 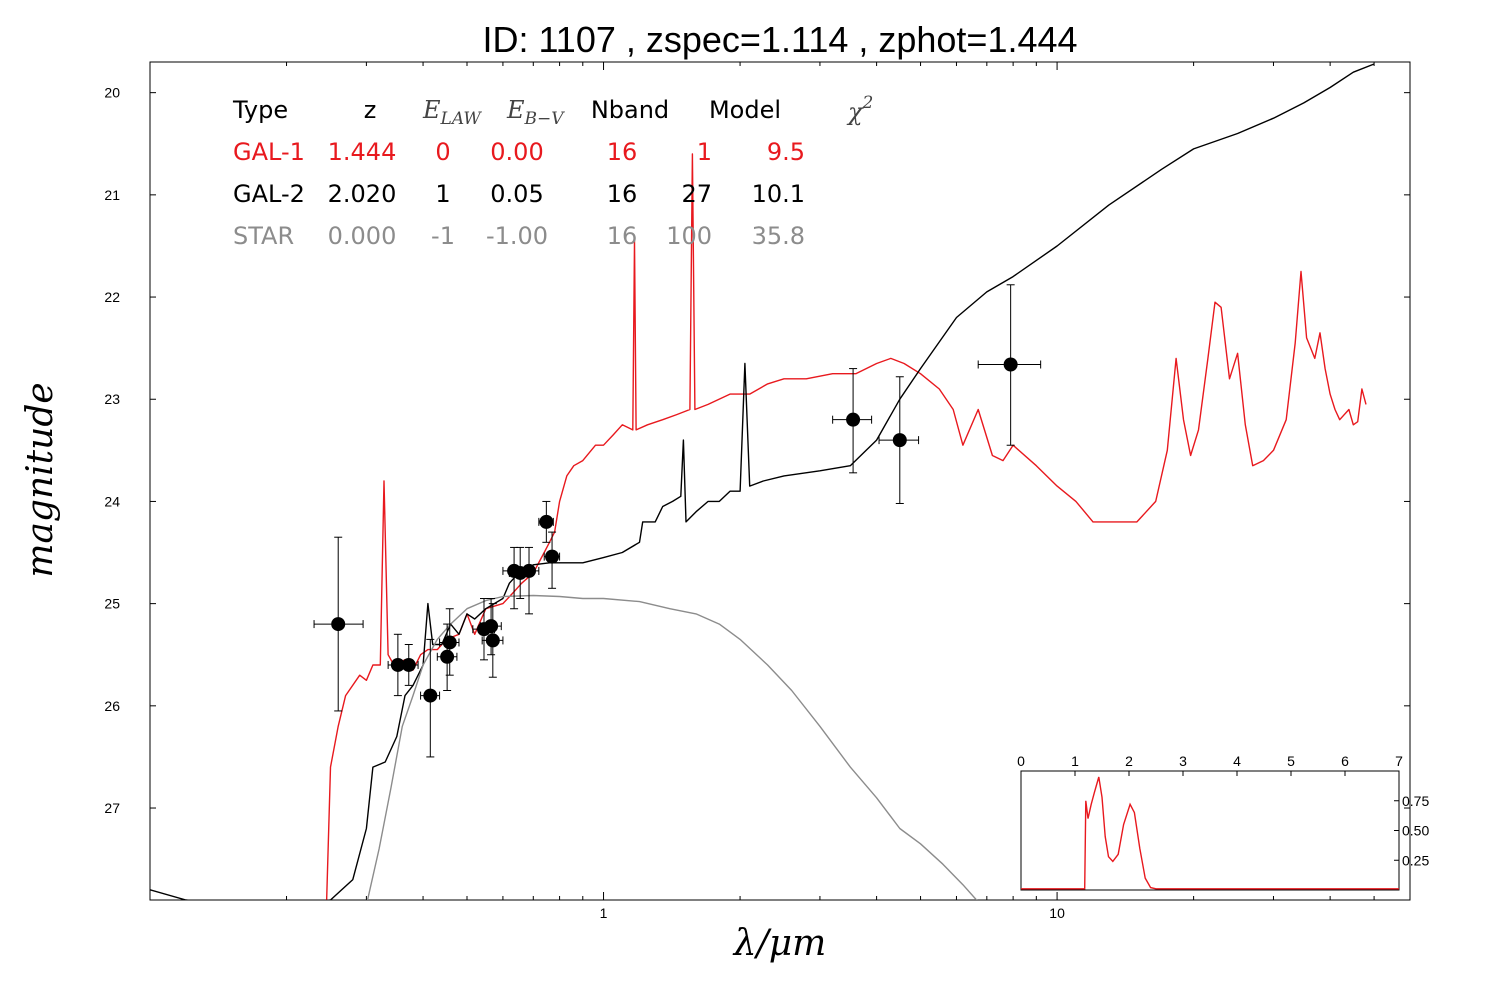 I want to click on inset-x-tick-label: 6, so click(x=1345, y=761).